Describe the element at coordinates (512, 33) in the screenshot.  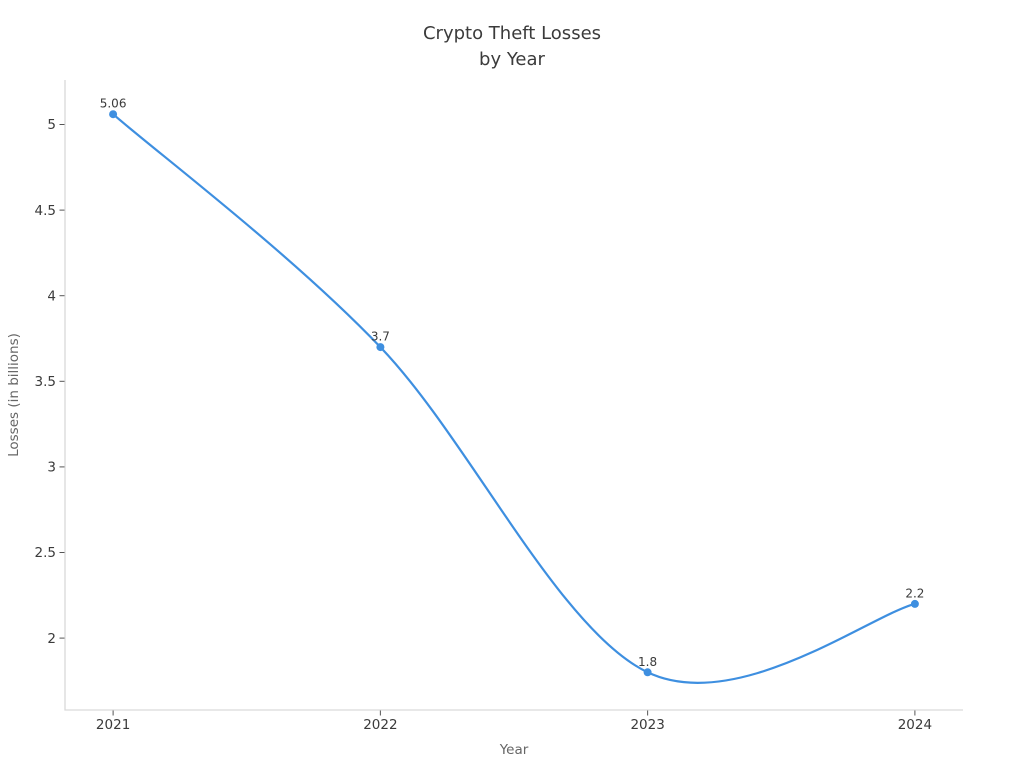
I see `chart-title-line-1: Crypto Theft Losses` at that location.